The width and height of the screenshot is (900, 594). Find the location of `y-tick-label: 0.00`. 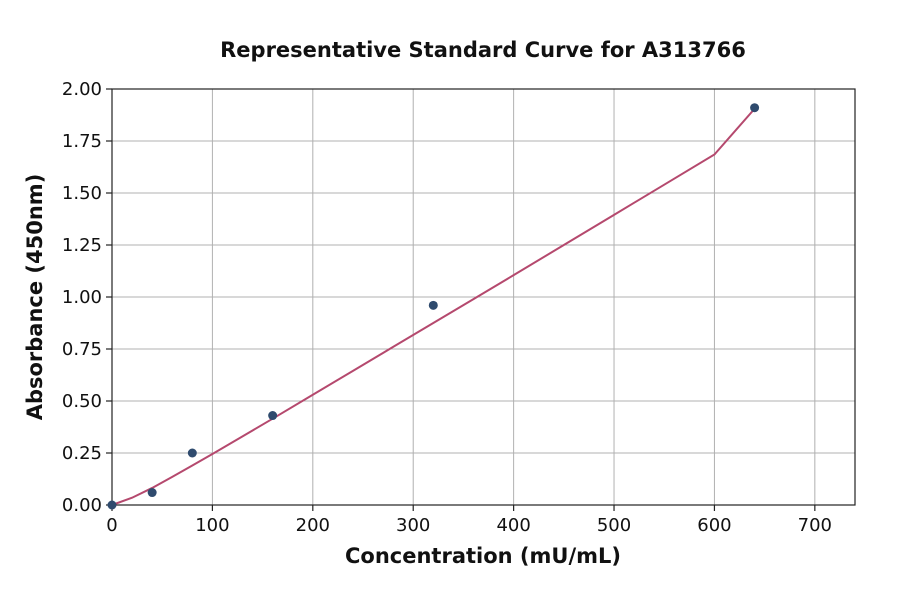

y-tick-label: 0.00 is located at coordinates (82, 505).